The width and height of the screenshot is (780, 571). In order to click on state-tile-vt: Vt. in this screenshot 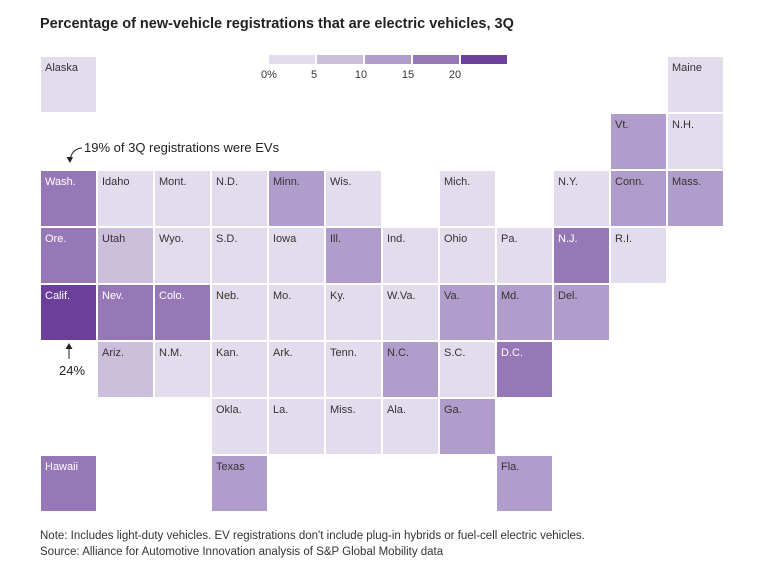, I will do `click(638, 141)`.